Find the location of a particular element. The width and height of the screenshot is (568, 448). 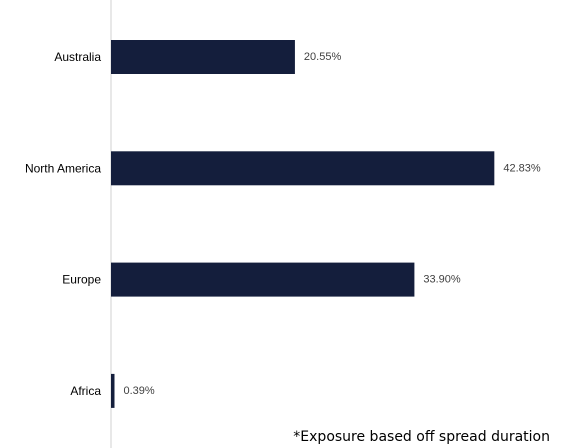

bar-europe is located at coordinates (263, 279).